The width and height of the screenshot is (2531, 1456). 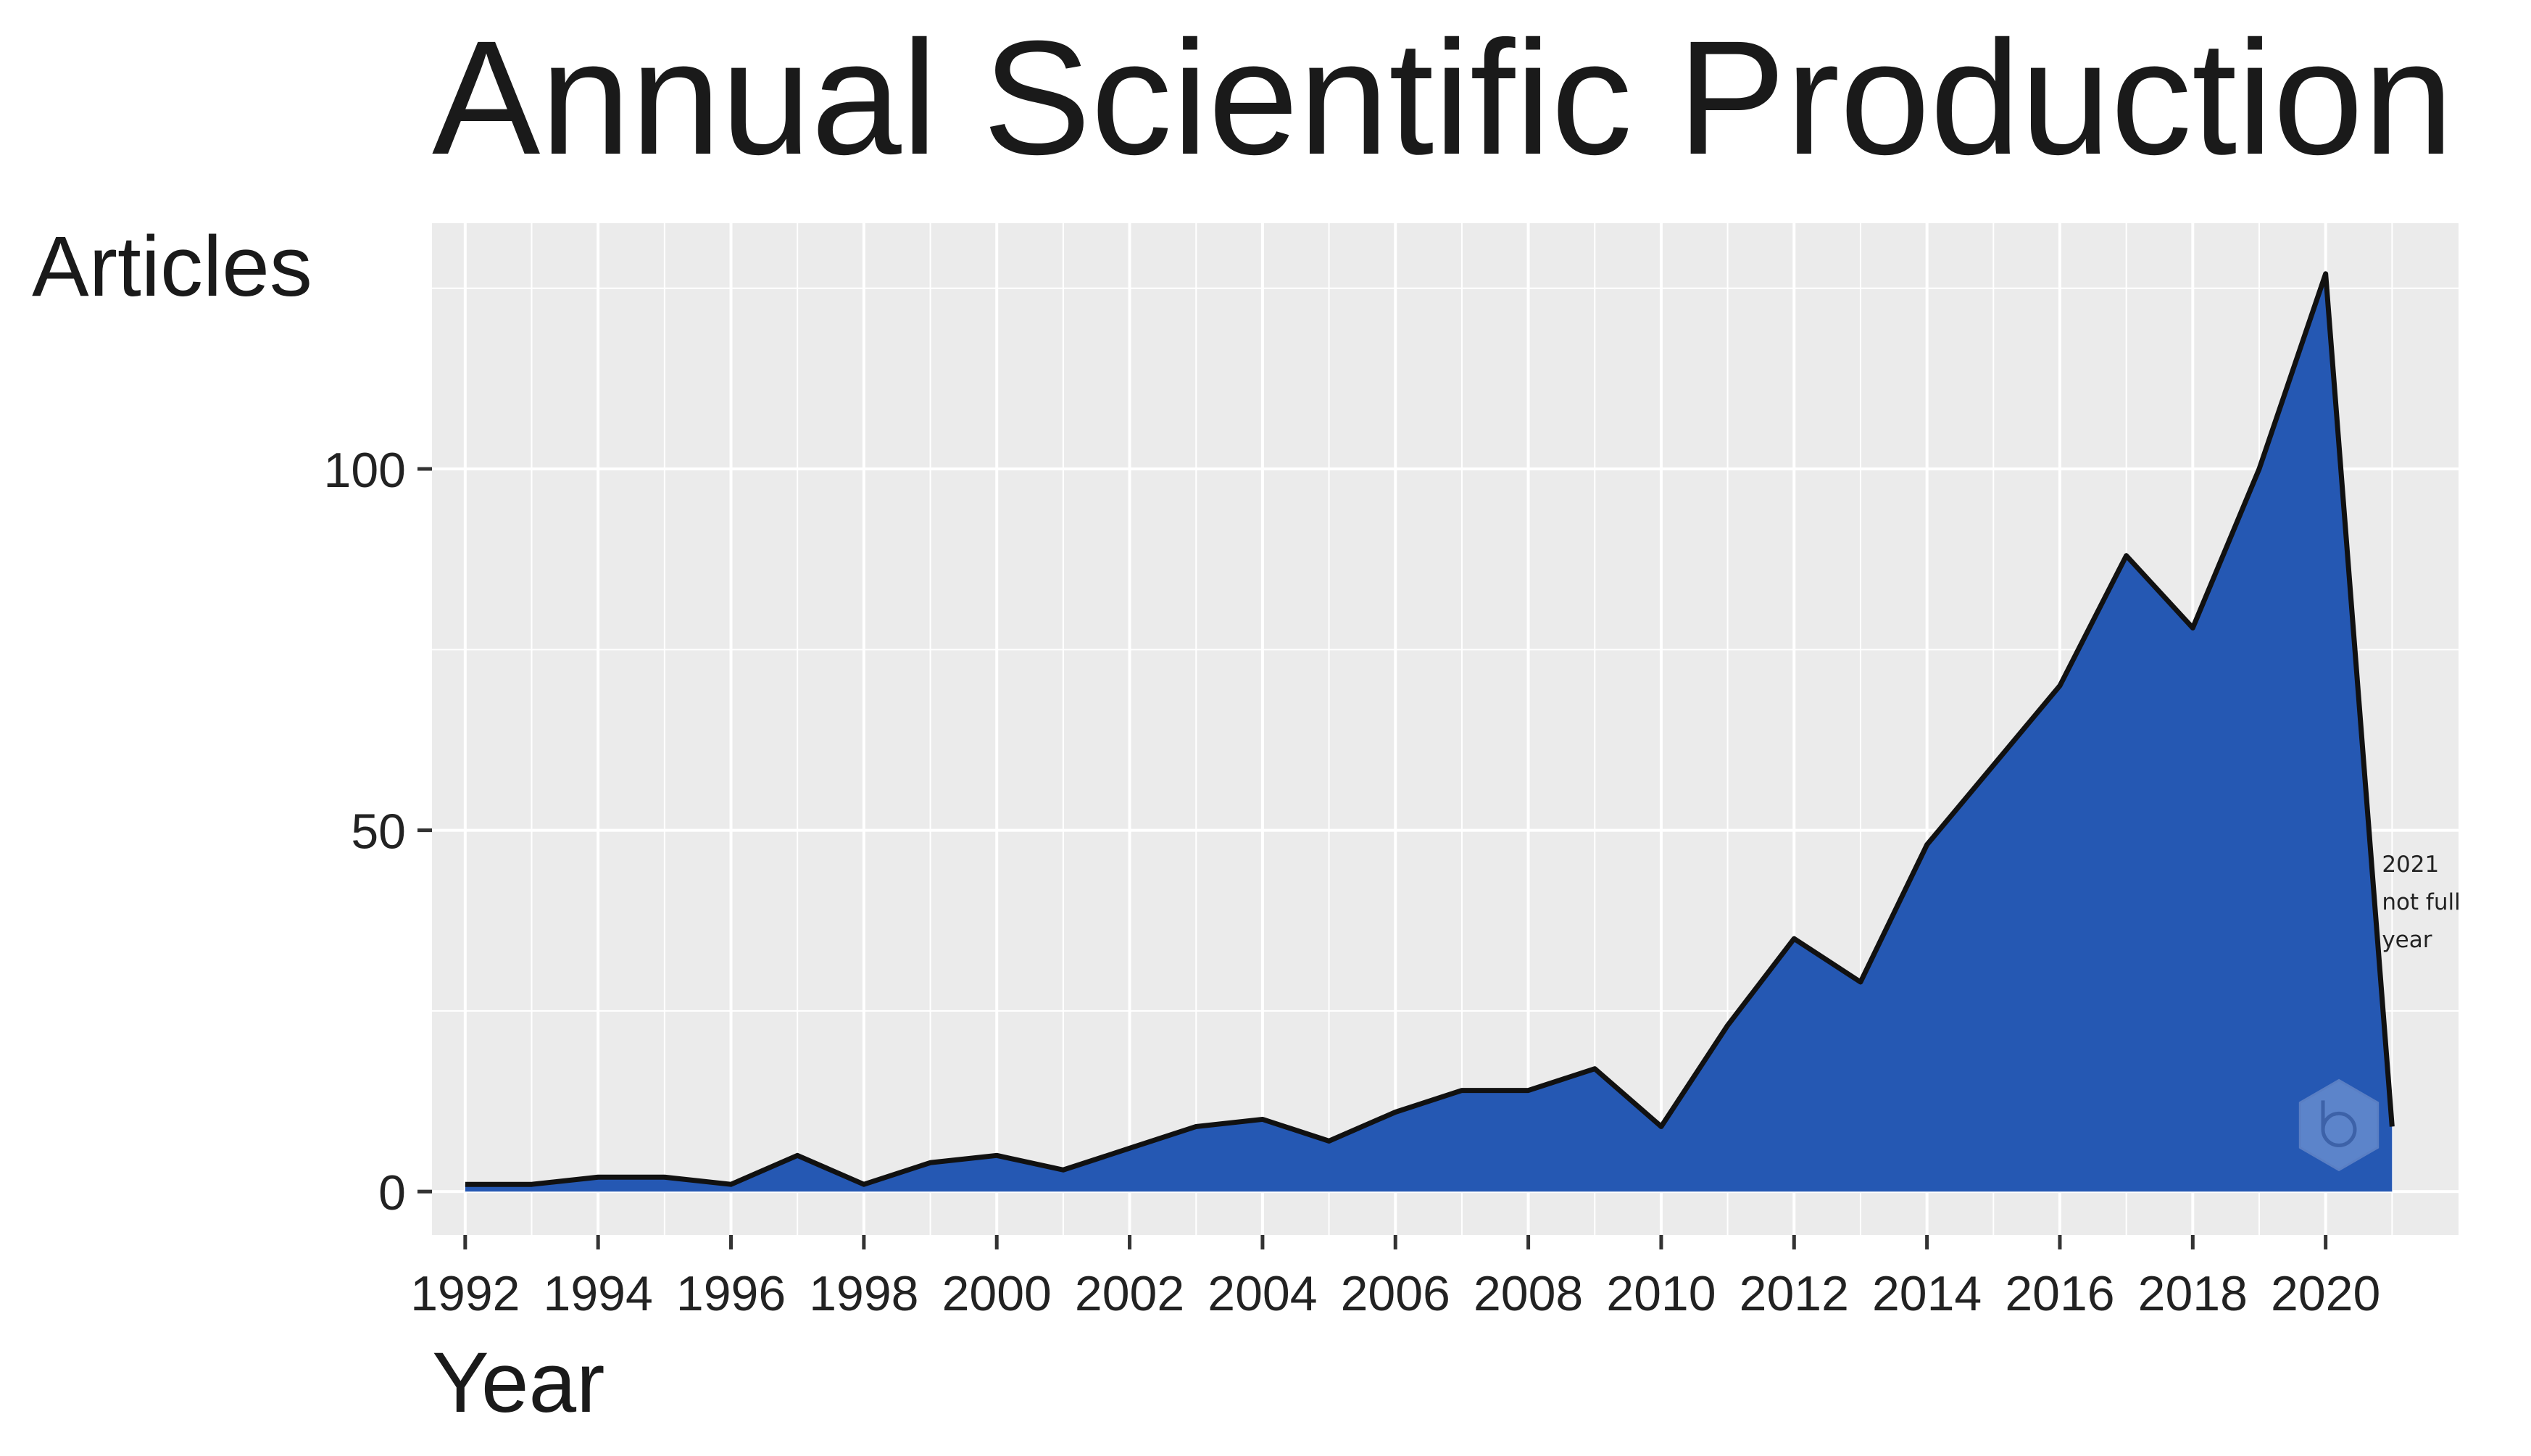 What do you see at coordinates (1594, 1069) in the screenshot?
I see `data-point-2009` at bounding box center [1594, 1069].